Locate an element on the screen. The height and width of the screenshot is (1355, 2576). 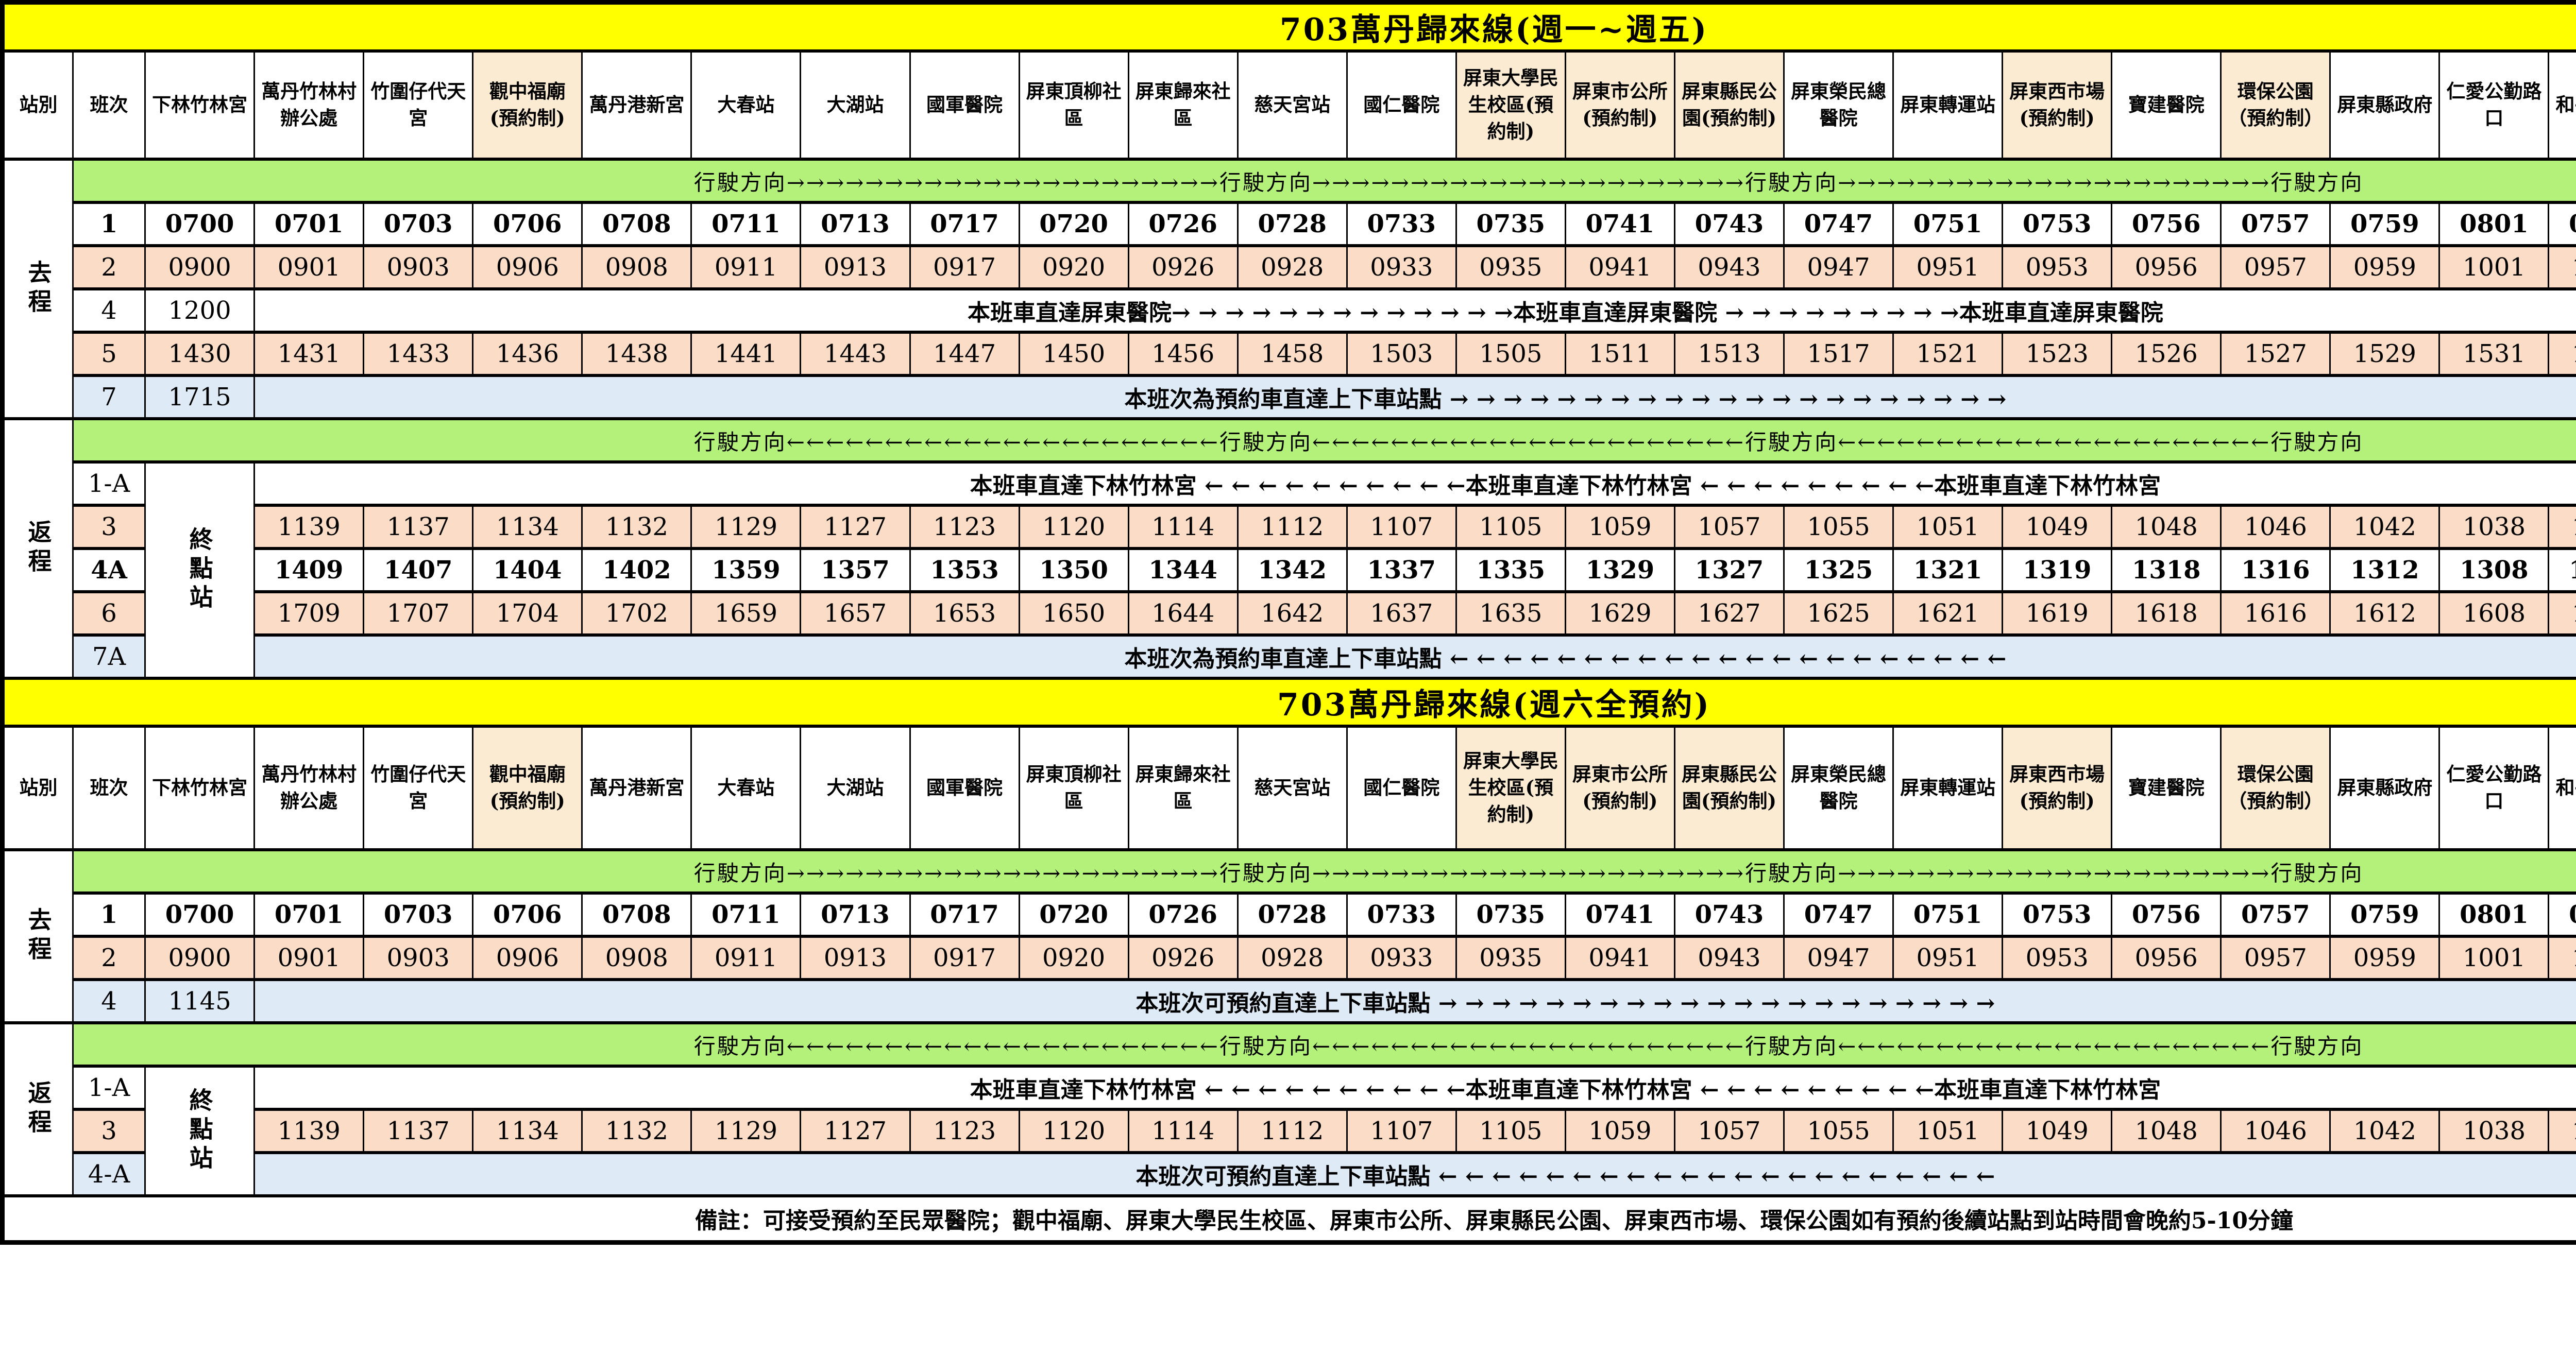
time-cell: 1438 is located at coordinates (636, 354).